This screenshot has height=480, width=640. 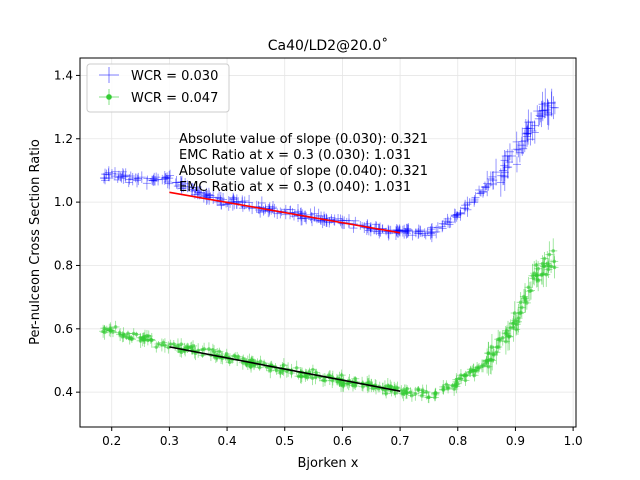 What do you see at coordinates (457, 441) in the screenshot?
I see `x-tick-label: 0.8` at bounding box center [457, 441].